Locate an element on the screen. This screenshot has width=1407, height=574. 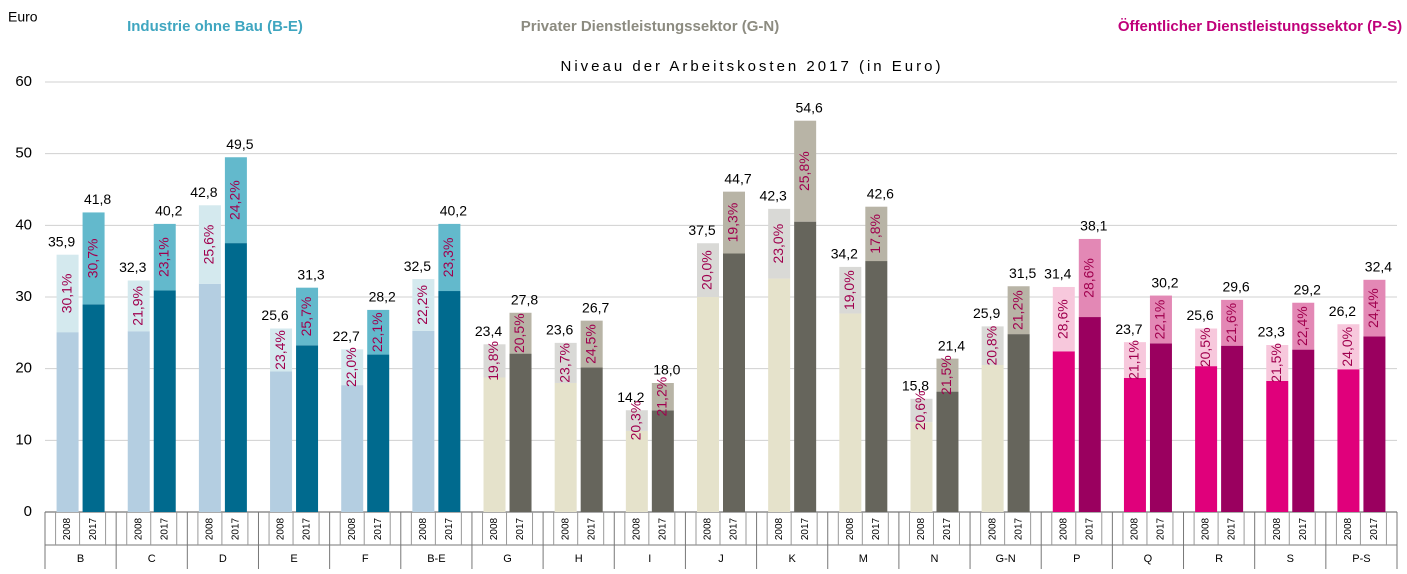
share-label: 24,0% is located at coordinates (1347, 347).